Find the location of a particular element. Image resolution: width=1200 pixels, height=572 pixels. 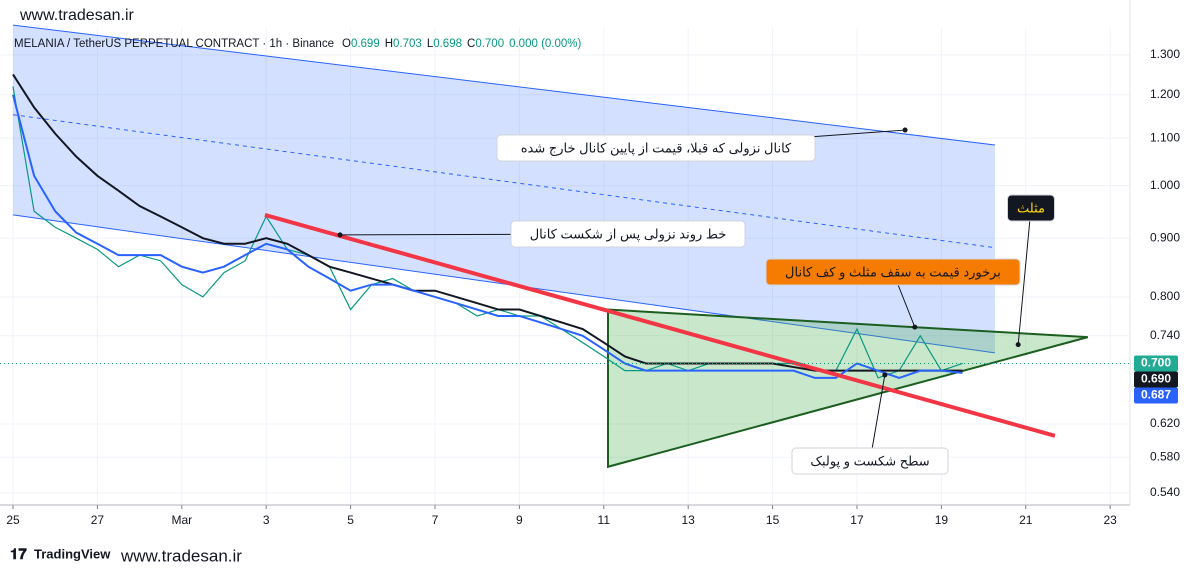

x-tick-label: 19 is located at coordinates (942, 520).